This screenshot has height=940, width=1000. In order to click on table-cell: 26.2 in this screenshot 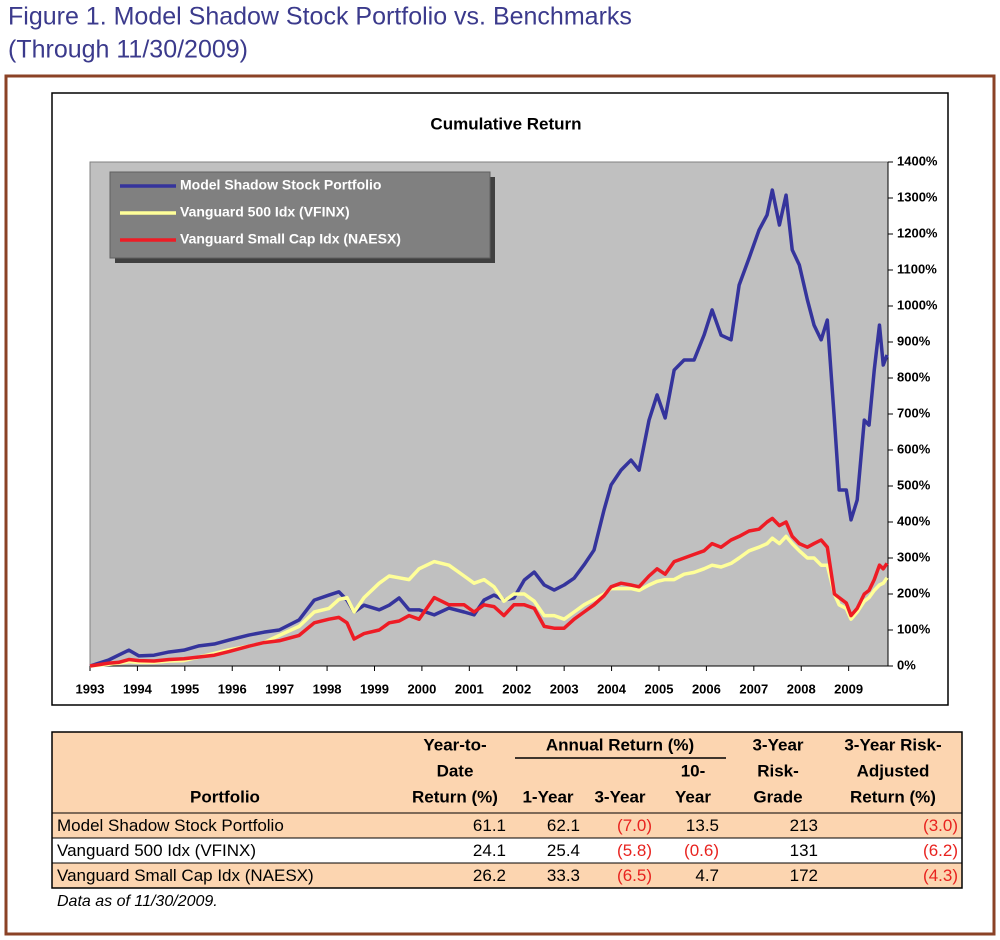, I will do `click(489, 875)`.